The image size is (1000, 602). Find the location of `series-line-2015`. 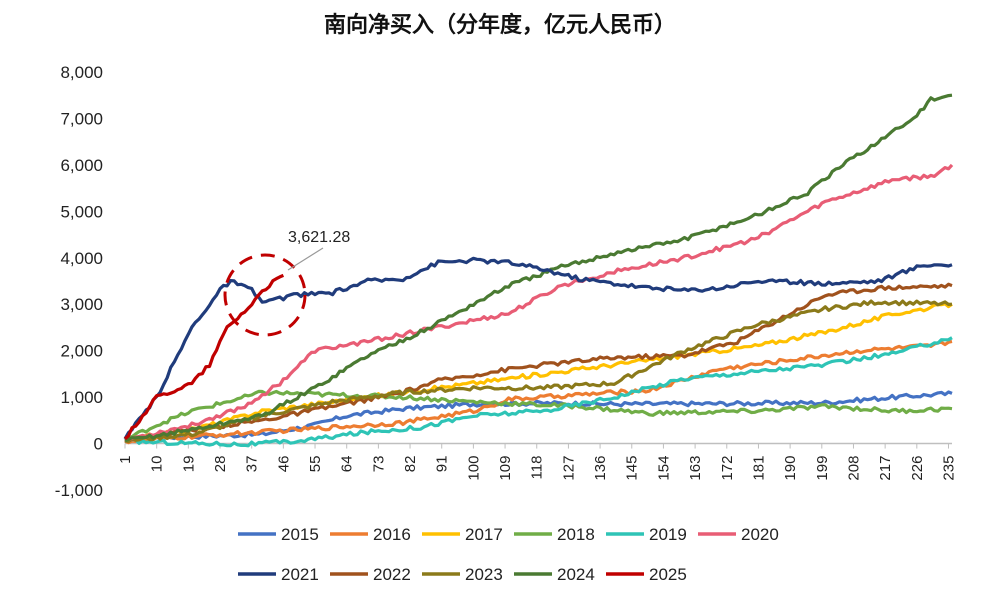

series-line-2015 is located at coordinates (538, 416).